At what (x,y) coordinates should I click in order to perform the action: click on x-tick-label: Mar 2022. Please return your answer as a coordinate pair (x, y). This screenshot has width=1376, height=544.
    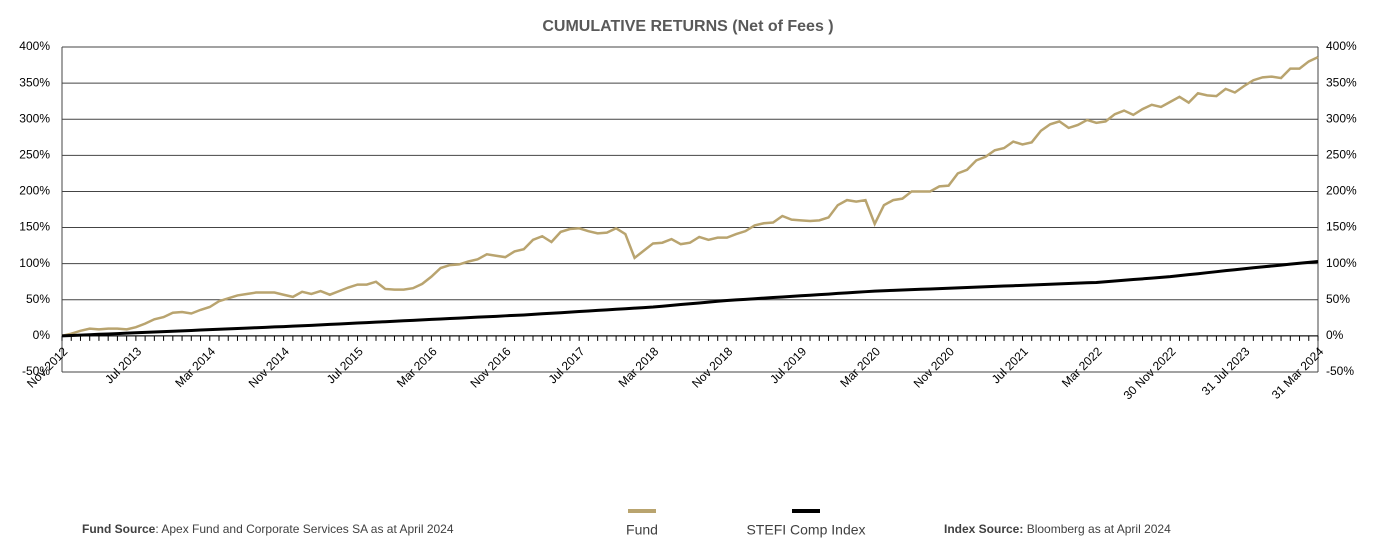
    Looking at the image, I should click on (1082, 367).